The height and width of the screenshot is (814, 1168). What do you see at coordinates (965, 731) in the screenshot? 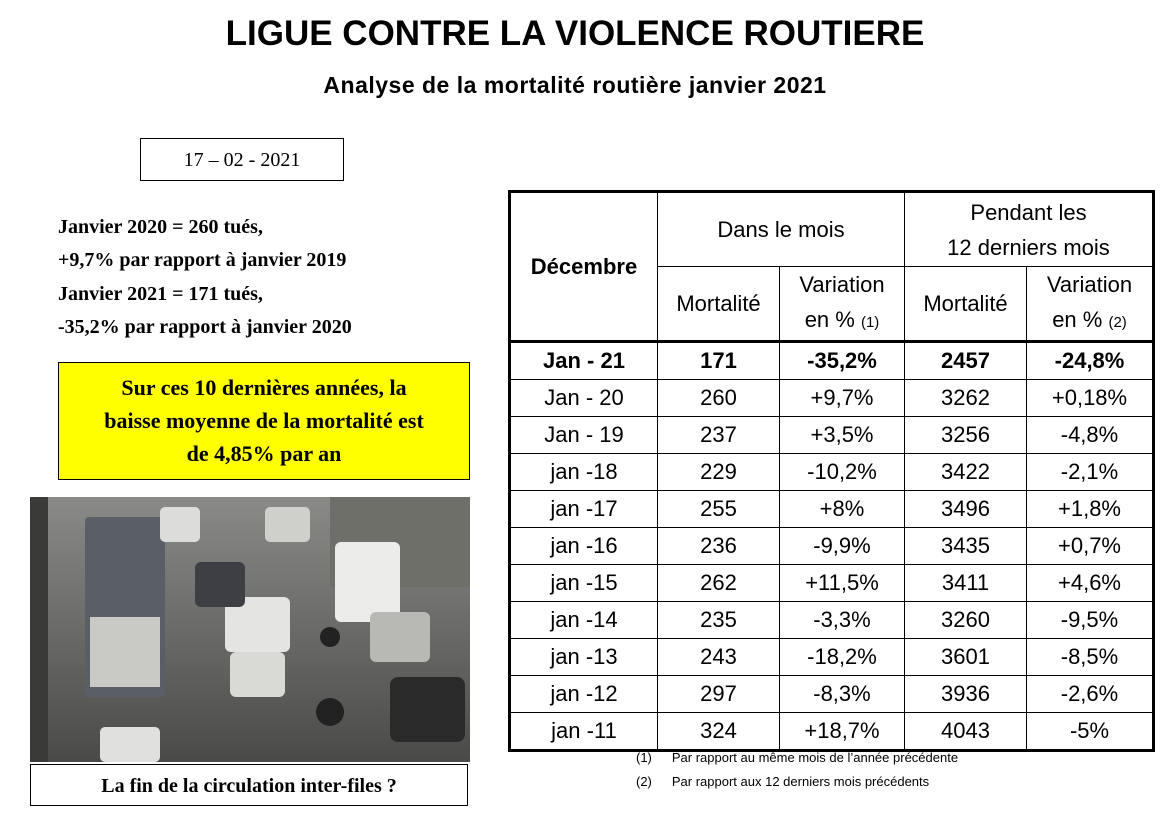
I see `table-cell: 4043` at bounding box center [965, 731].